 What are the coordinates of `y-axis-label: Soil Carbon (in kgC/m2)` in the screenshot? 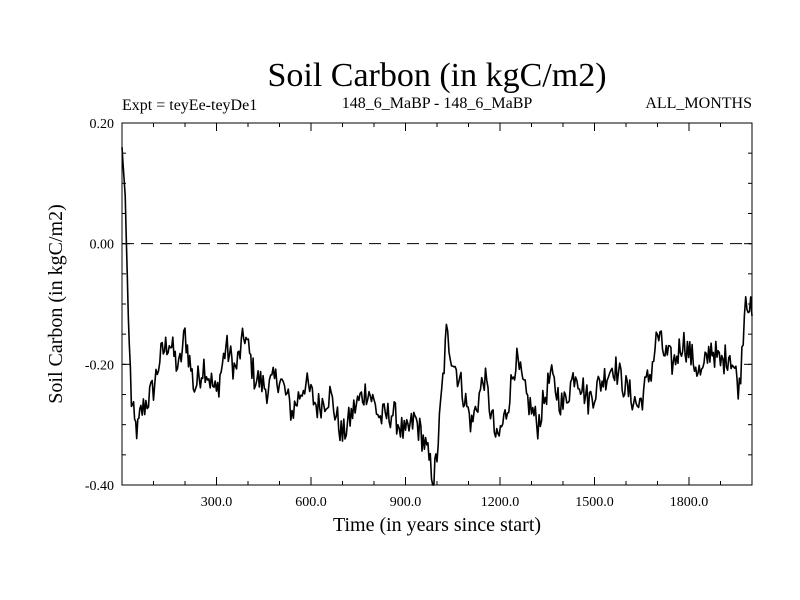 It's located at (56, 303).